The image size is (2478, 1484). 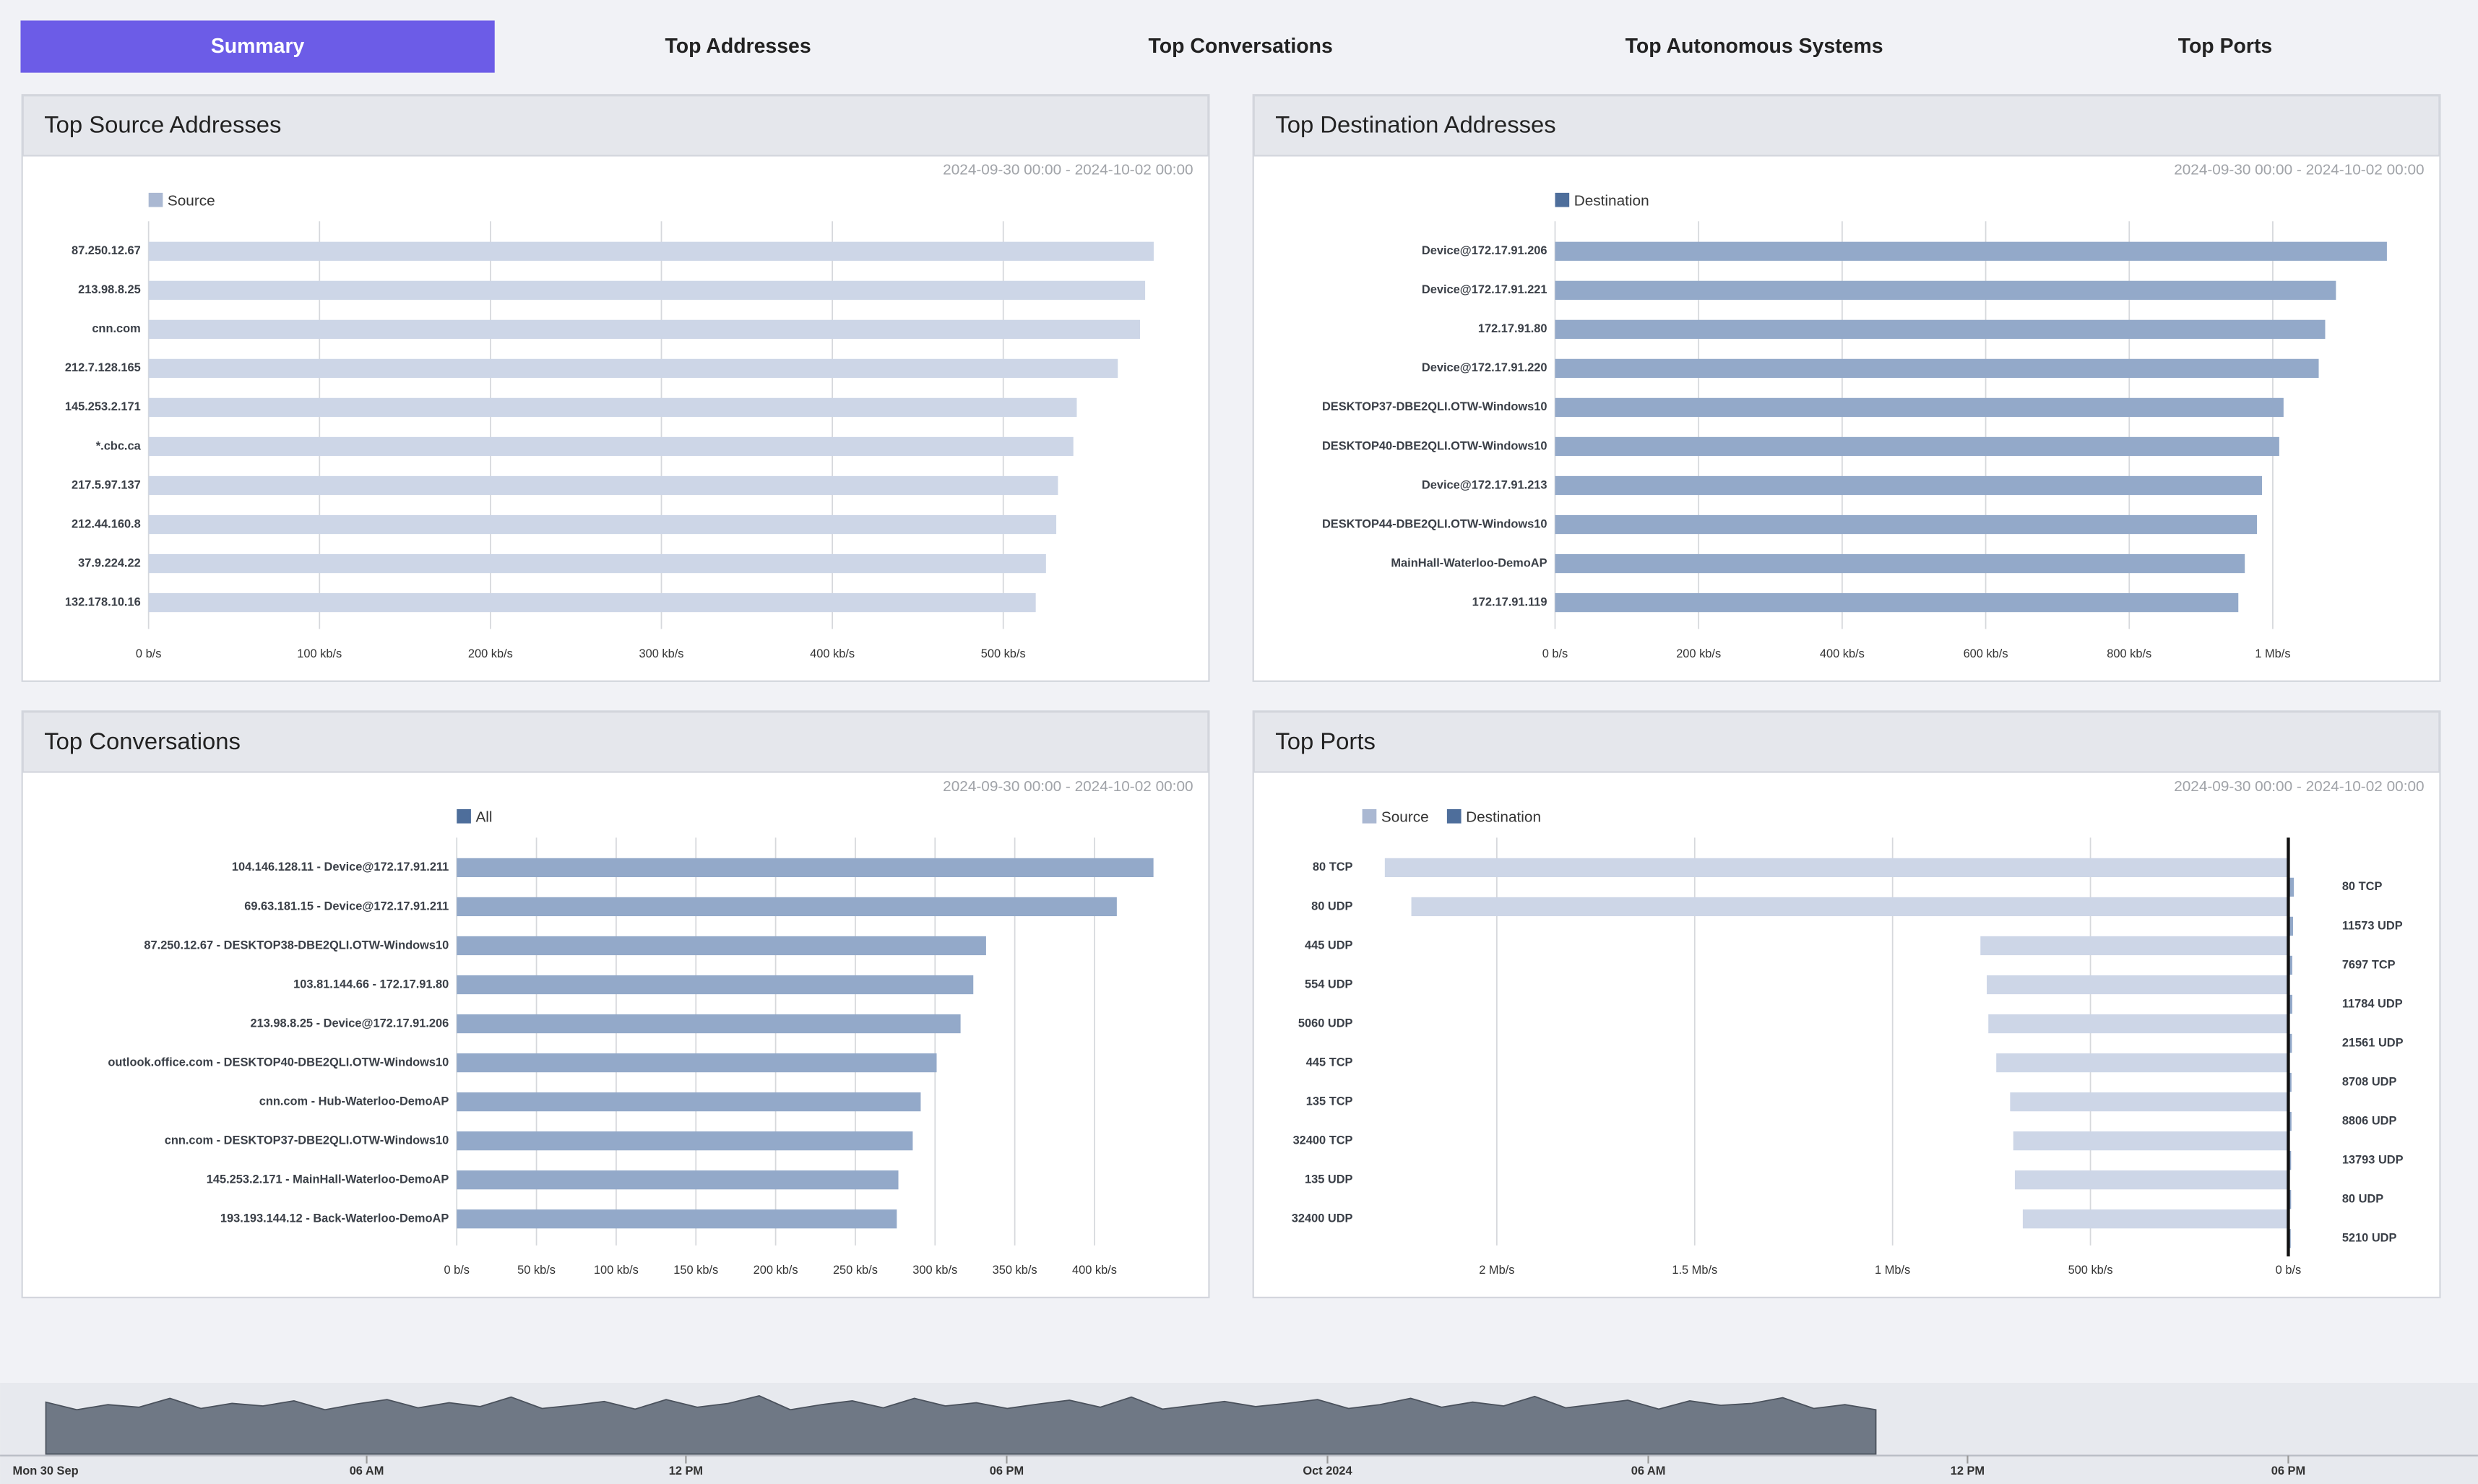 What do you see at coordinates (334, 1218) in the screenshot?
I see `y-tick-label: 193.193.144.12 - Back-Waterloo-DemoAP` at bounding box center [334, 1218].